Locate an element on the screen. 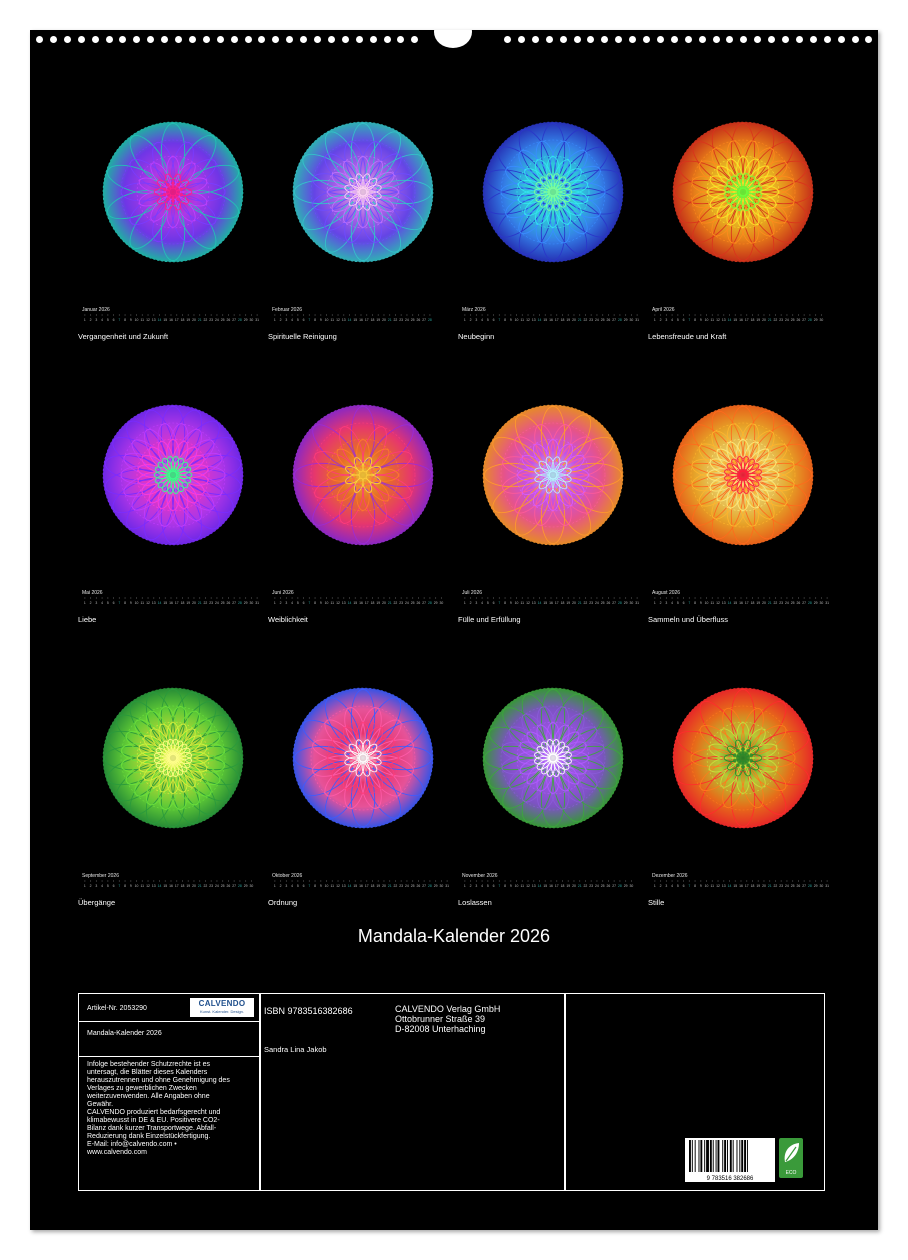 The height and width of the screenshot is (1260, 908). day-number: 9 is located at coordinates (131, 886).